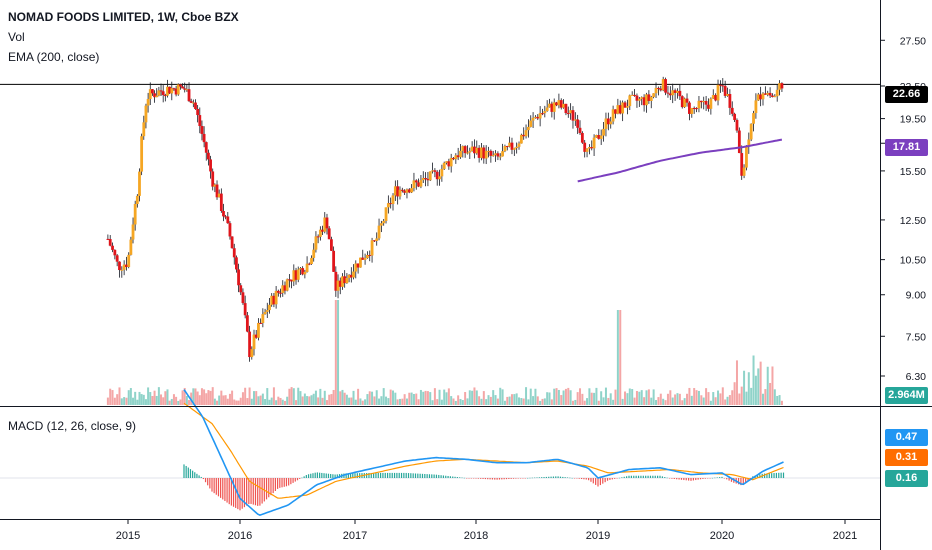 The width and height of the screenshot is (932, 550). What do you see at coordinates (72, 426) in the screenshot?
I see `macd-legend: MACD (12, 26, close, 9)` at bounding box center [72, 426].